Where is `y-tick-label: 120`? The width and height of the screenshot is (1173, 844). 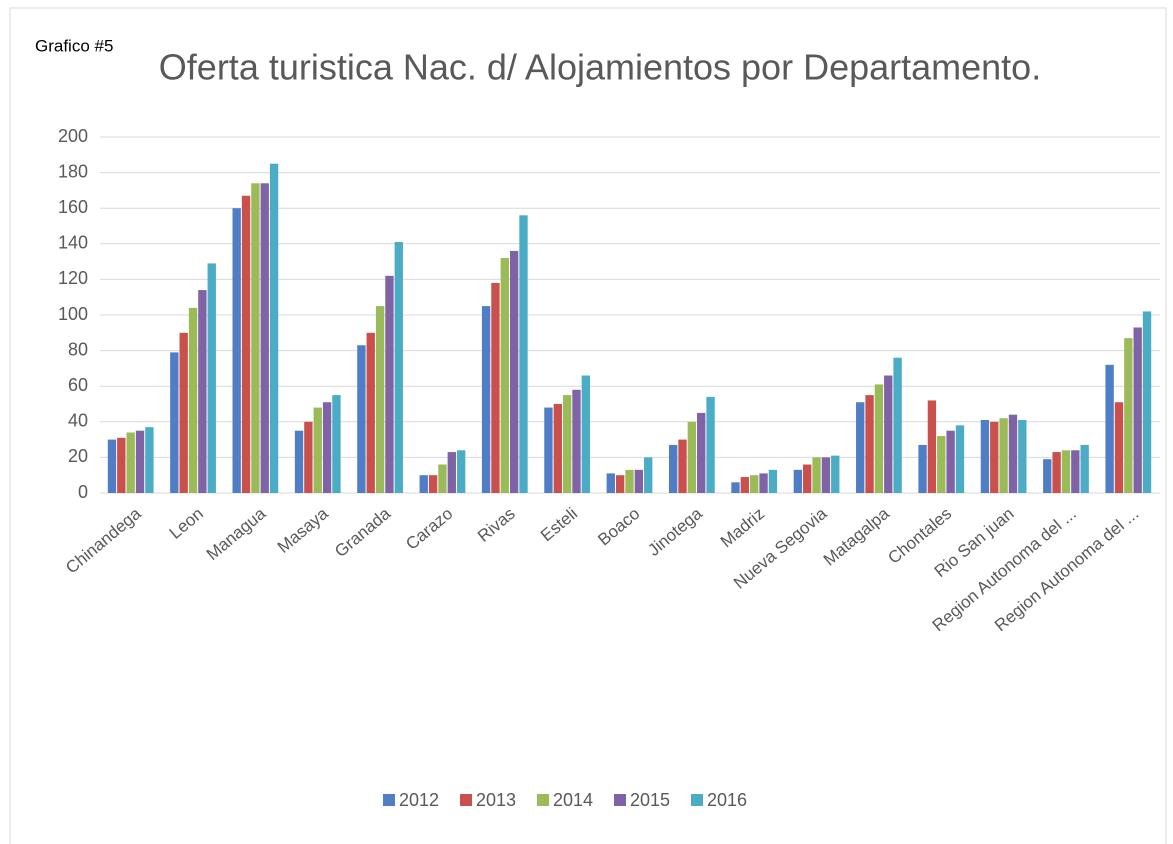
y-tick-label: 120 is located at coordinates (73, 278).